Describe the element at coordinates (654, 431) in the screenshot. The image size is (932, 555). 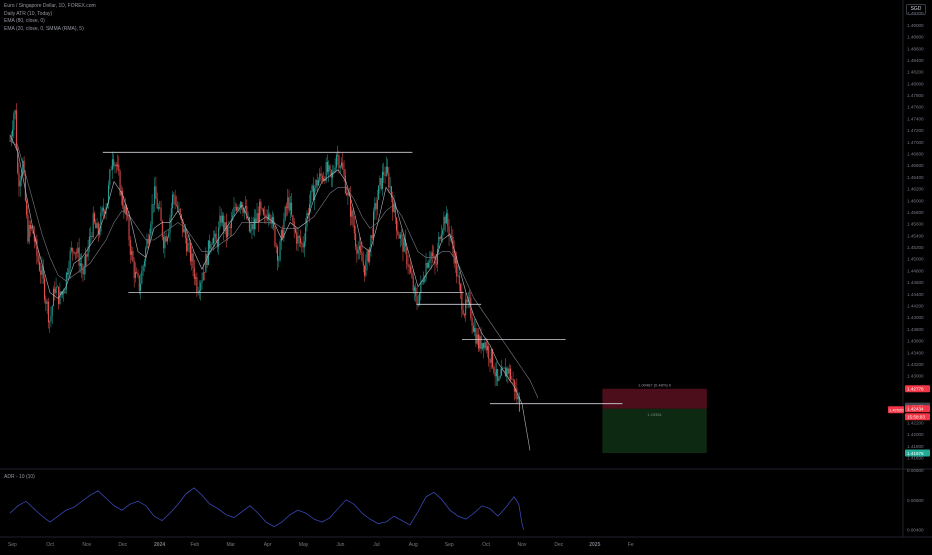
I see `take-profit-zone` at that location.